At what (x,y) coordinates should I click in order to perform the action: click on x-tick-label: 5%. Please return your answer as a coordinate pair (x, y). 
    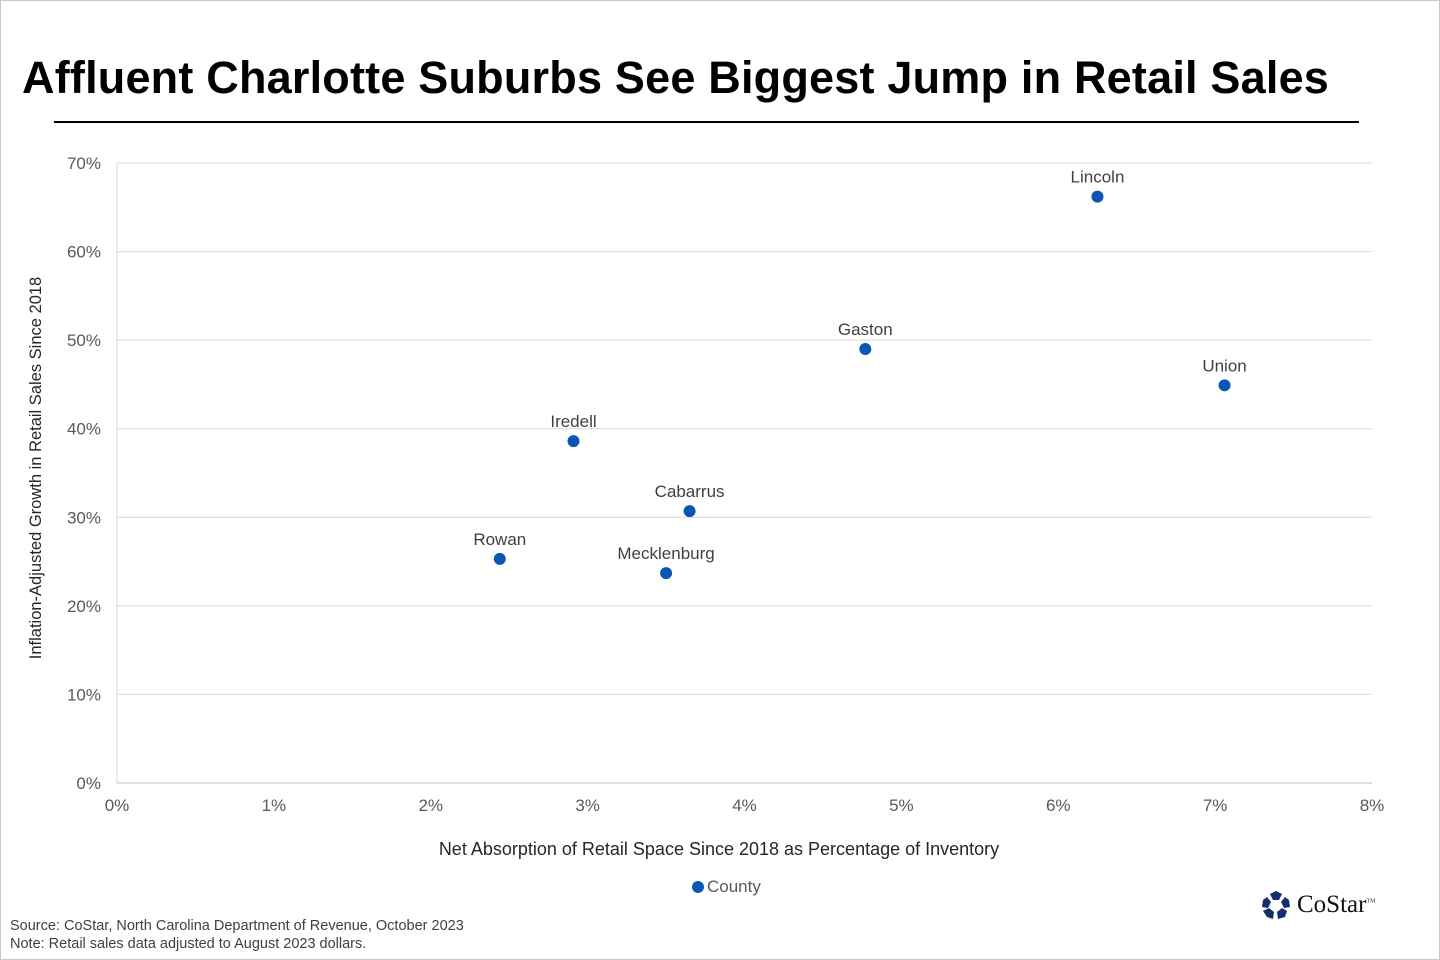
    Looking at the image, I should click on (901, 805).